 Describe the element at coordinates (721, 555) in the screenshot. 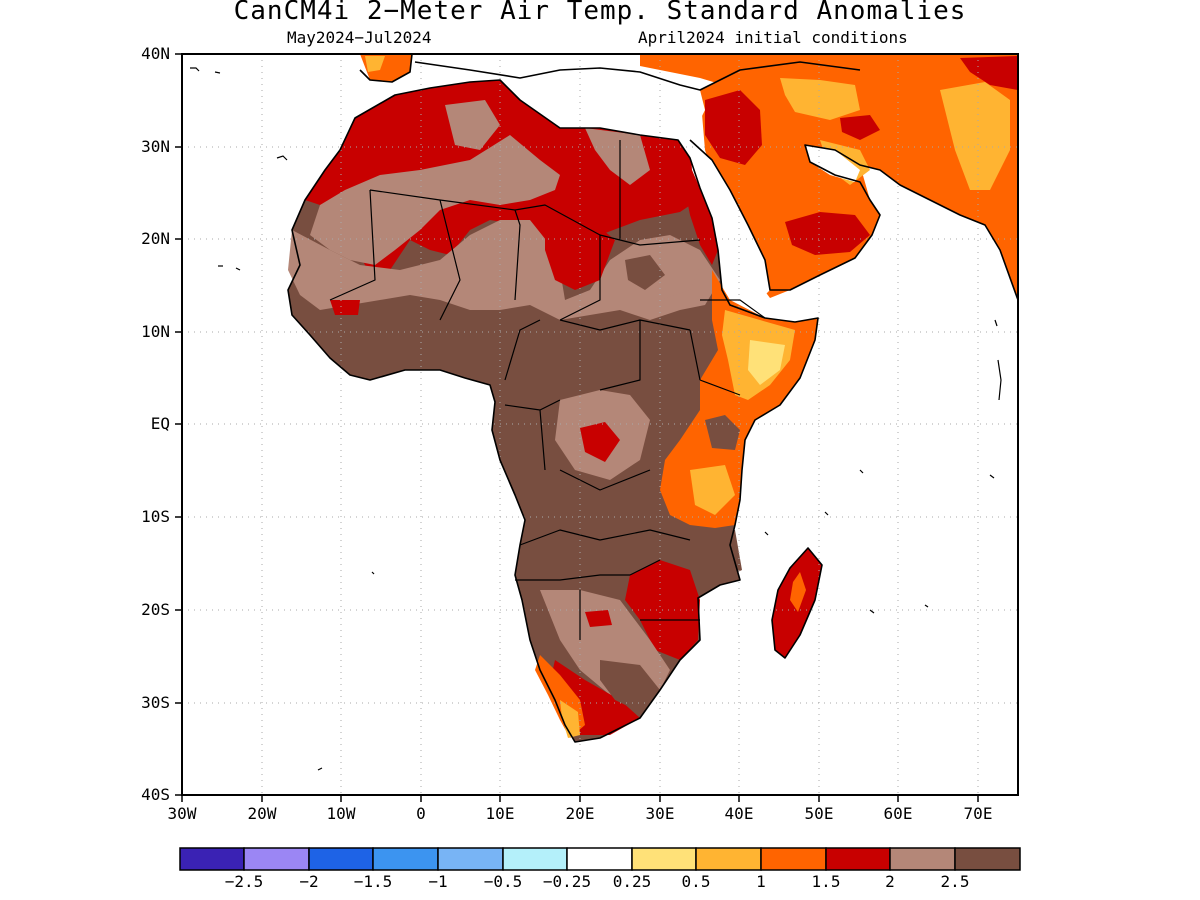

I see `mozambique-dark` at that location.